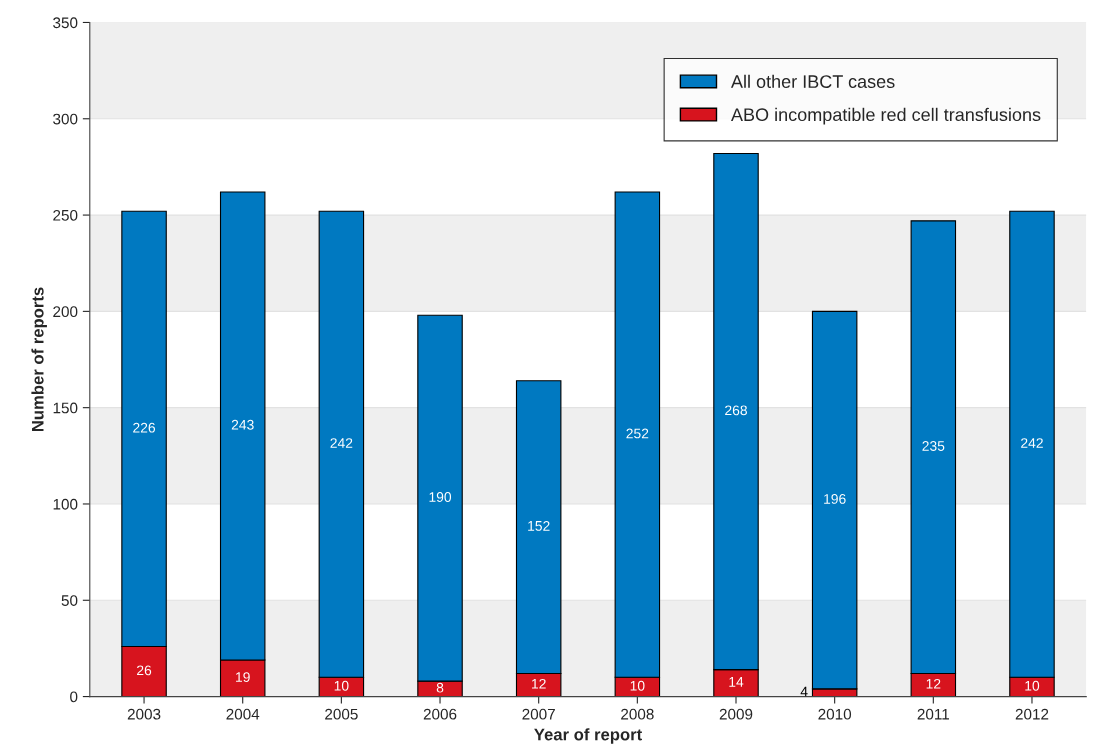  I want to click on y-tick-label: 50, so click(69, 600).